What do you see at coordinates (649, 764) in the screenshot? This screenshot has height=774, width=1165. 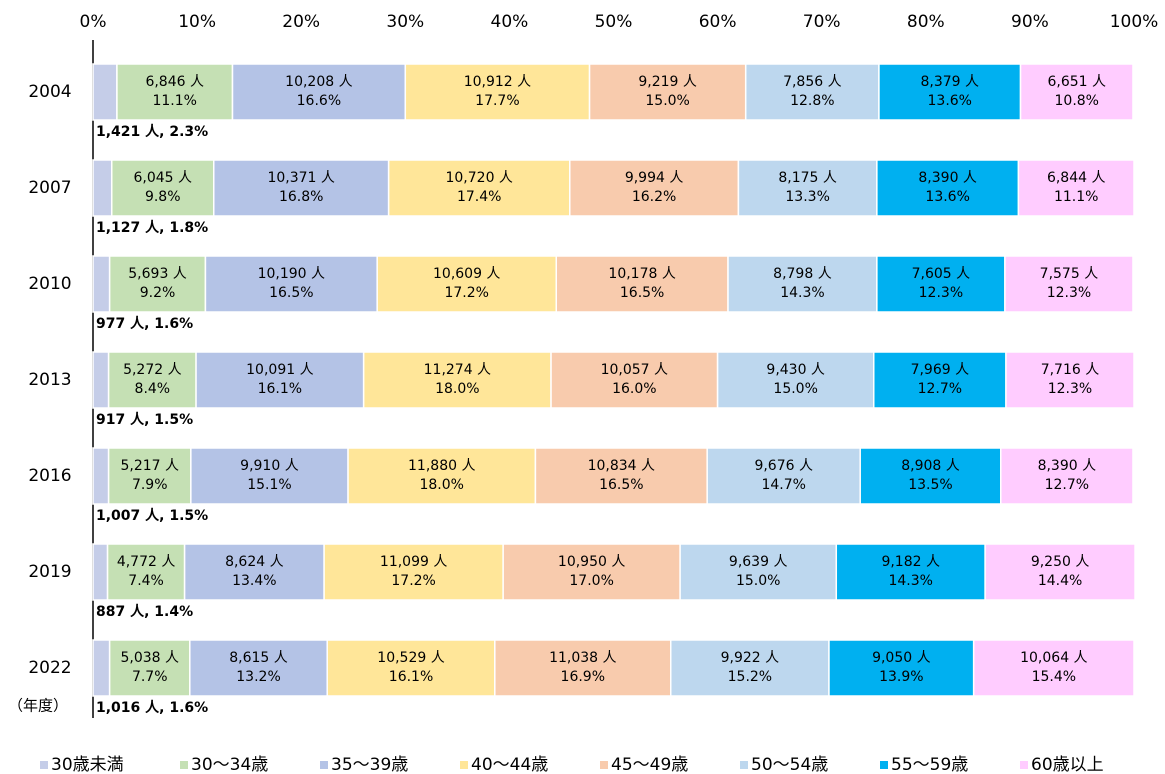 I see `legend-label: 45～49歳` at bounding box center [649, 764].